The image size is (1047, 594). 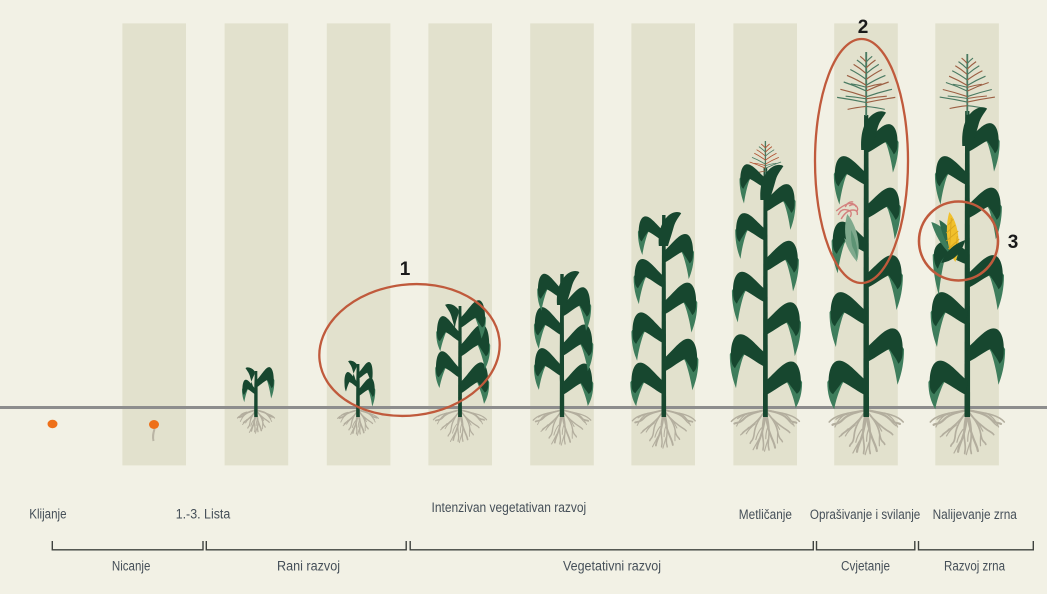 I want to click on svg-text: Nalijevanje zrna, so click(x=975, y=514).